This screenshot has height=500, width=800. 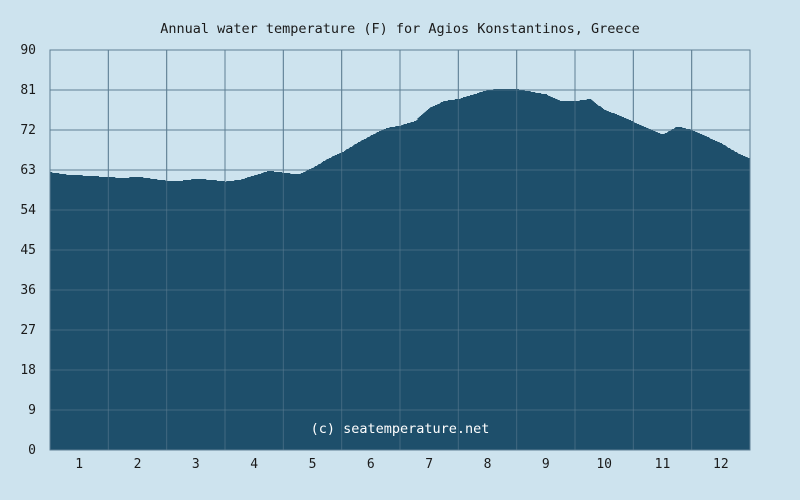 I want to click on y-tick-label-54: 54, so click(x=28, y=210).